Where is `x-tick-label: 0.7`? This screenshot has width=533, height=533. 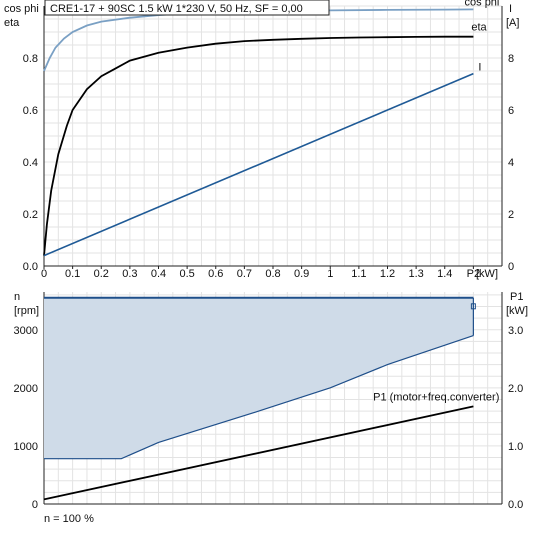
x-tick-label: 0.7 is located at coordinates (244, 274).